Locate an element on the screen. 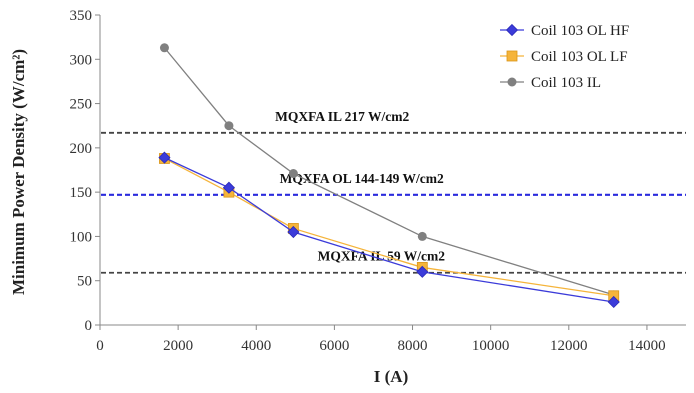 This screenshot has width=694, height=393. y-tick-label: 300 is located at coordinates (81, 60).